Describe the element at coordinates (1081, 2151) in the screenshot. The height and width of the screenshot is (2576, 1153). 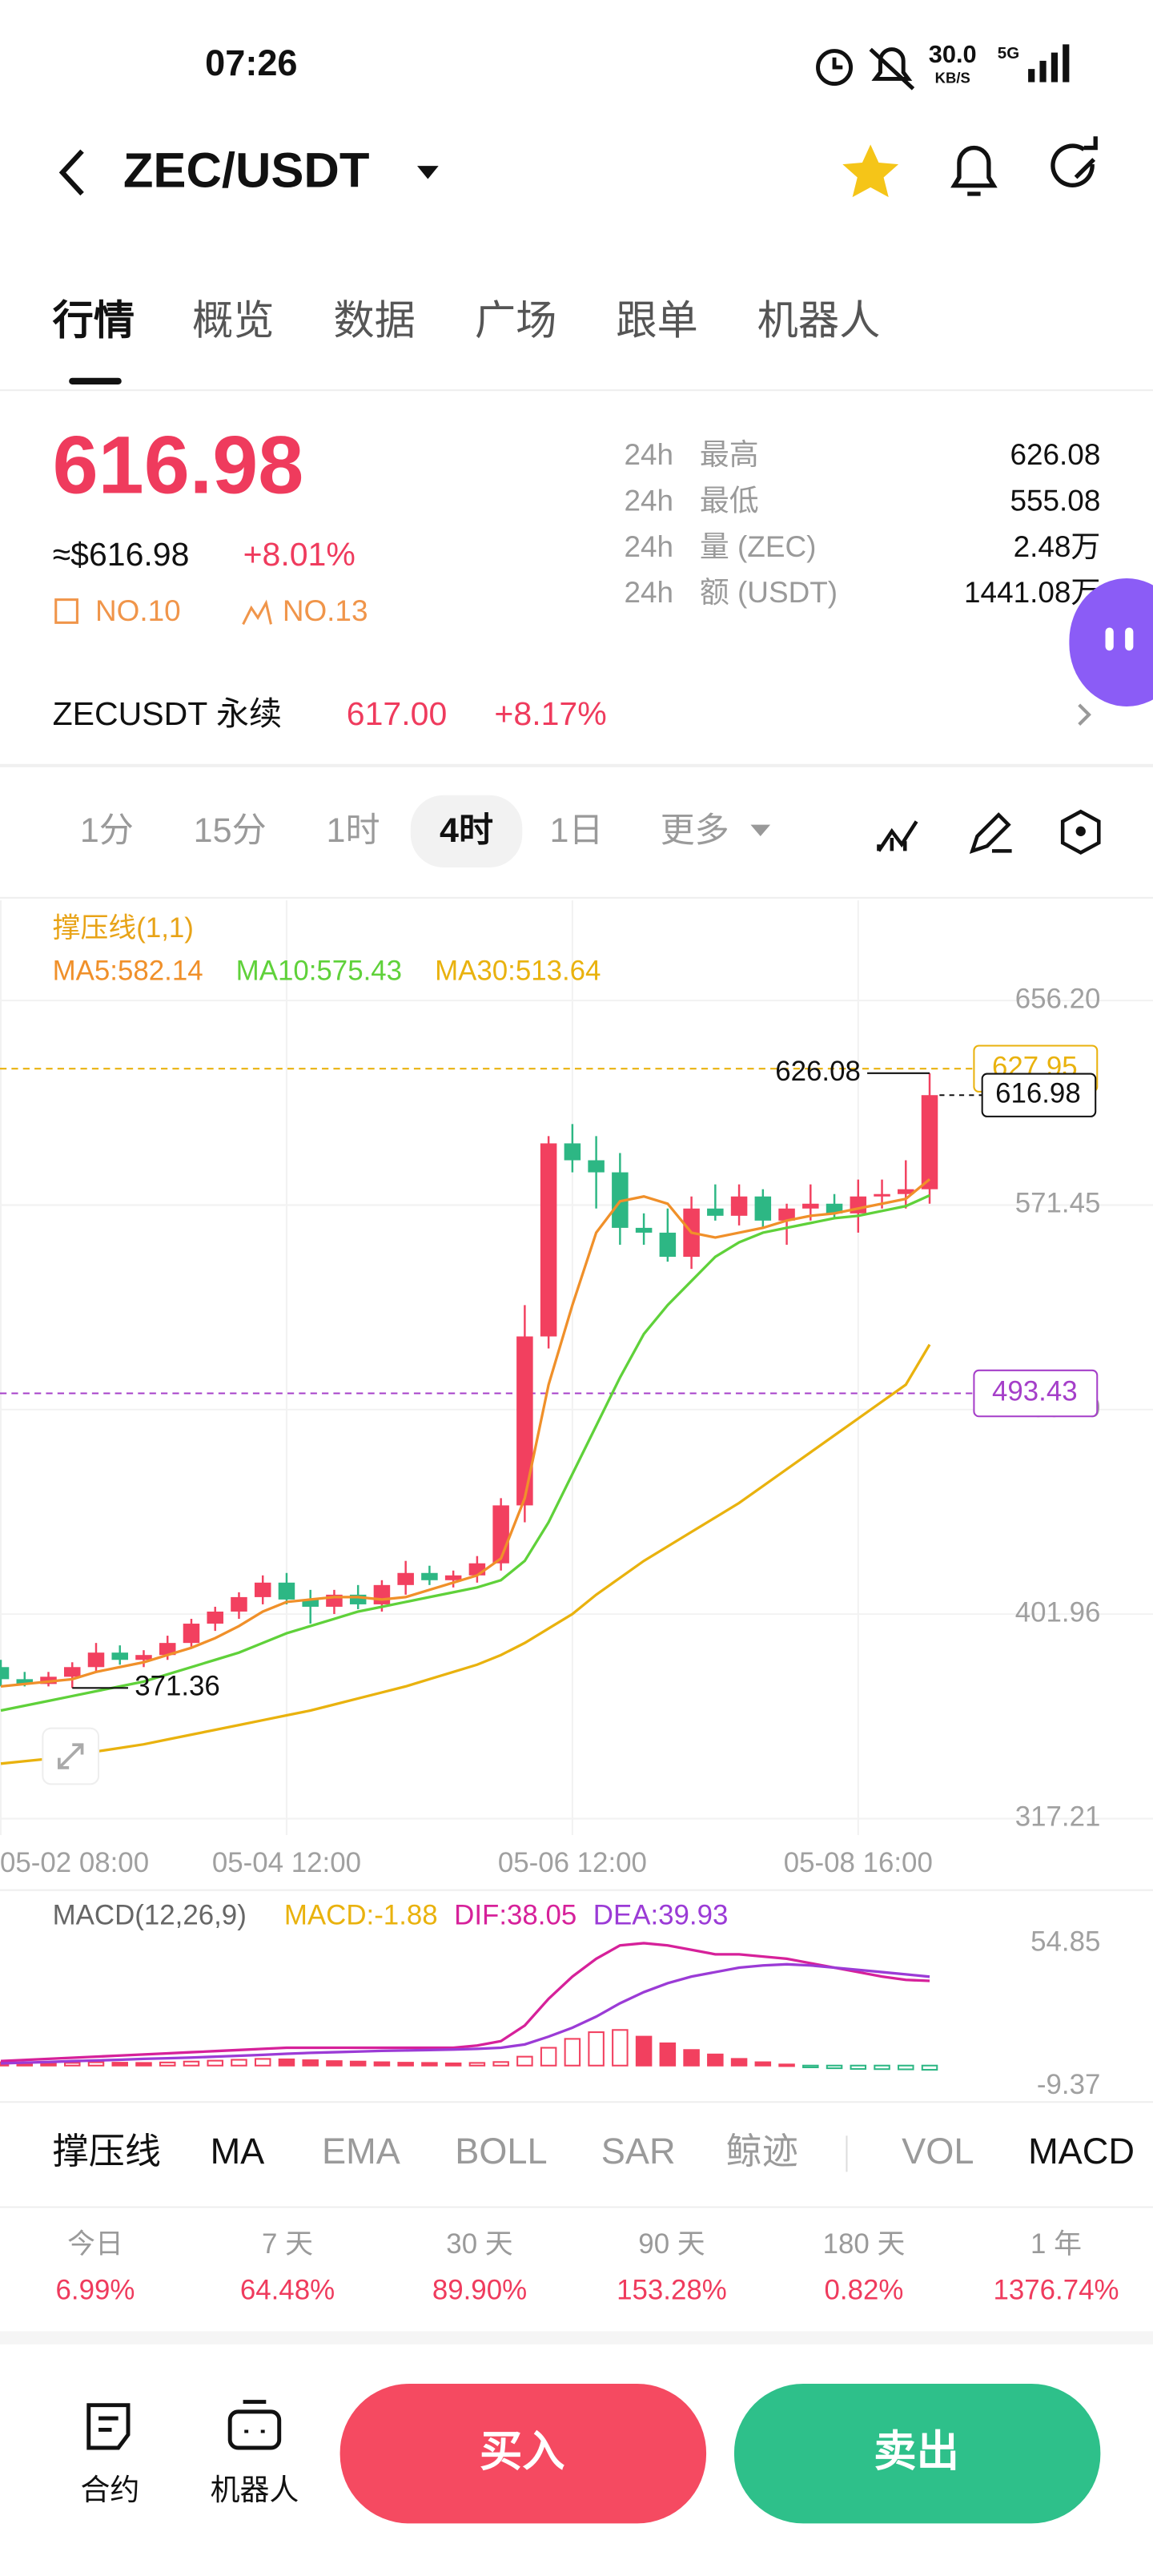
I see `indicator-tab: MACD` at that location.